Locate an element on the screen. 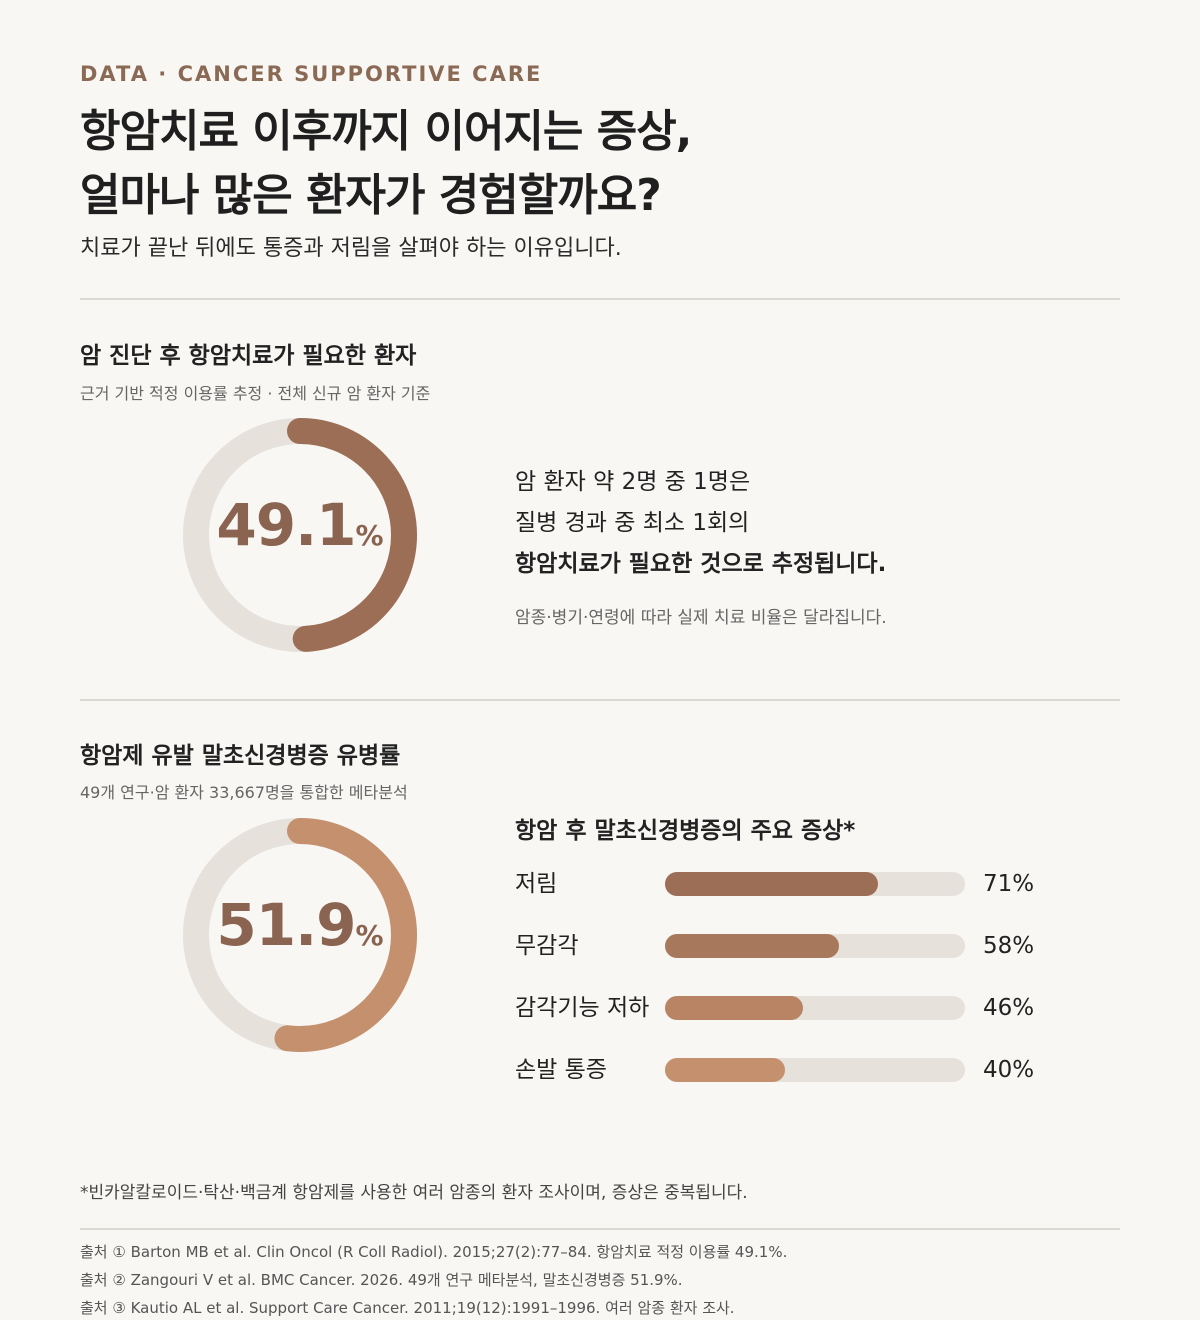 Image resolution: width=1200 pixels, height=1320 pixels. donut-chart-neuropathy is located at coordinates (300, 935).